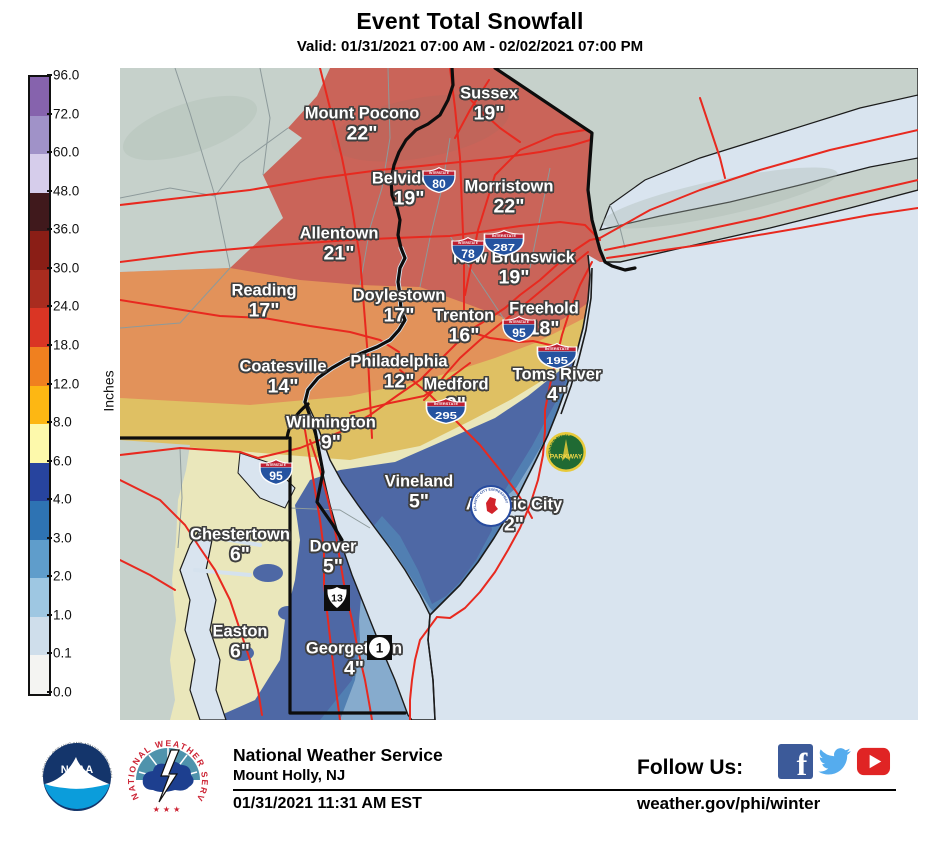 This screenshot has width=940, height=843. I want to click on city-name: New Brunswick, so click(514, 257).